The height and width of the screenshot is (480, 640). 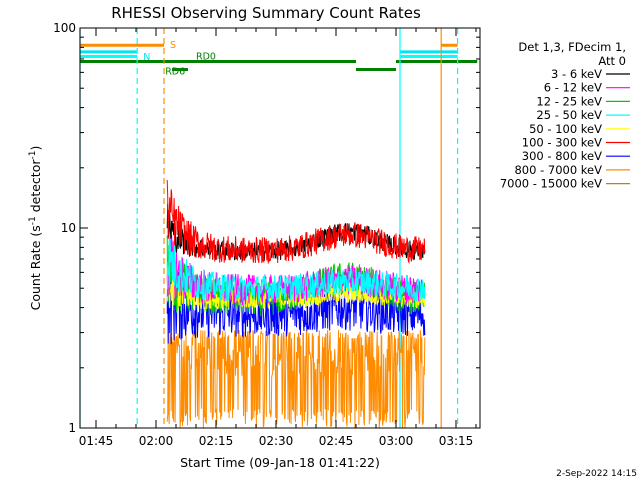 I want to click on generation-timestamp: 2-Sep-2022 14:15, so click(x=596, y=474).